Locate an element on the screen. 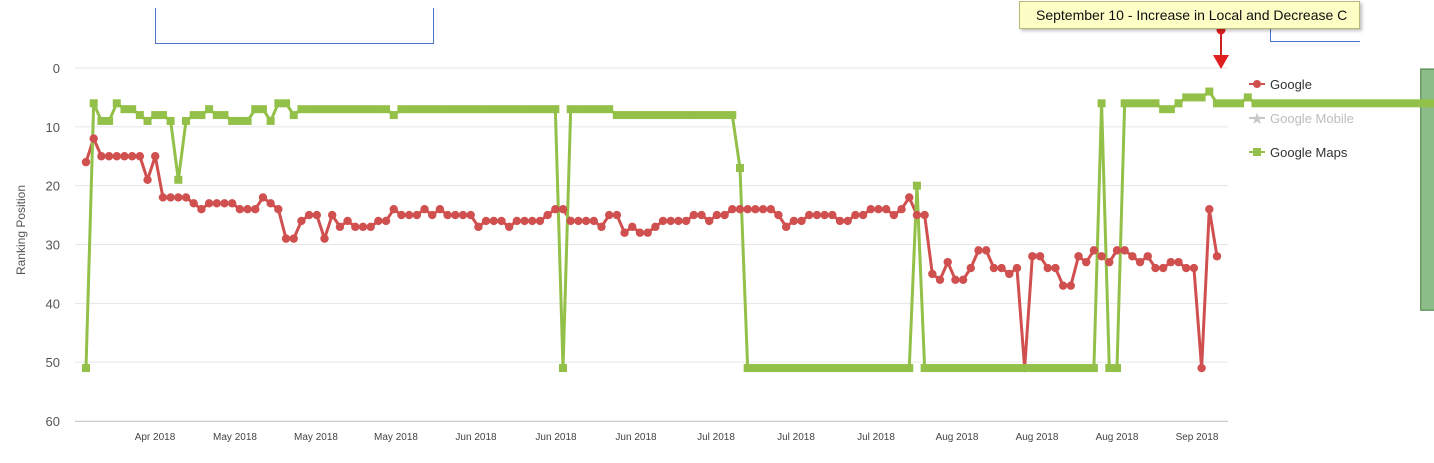  y-tick-label: 60 is located at coordinates (53, 421).